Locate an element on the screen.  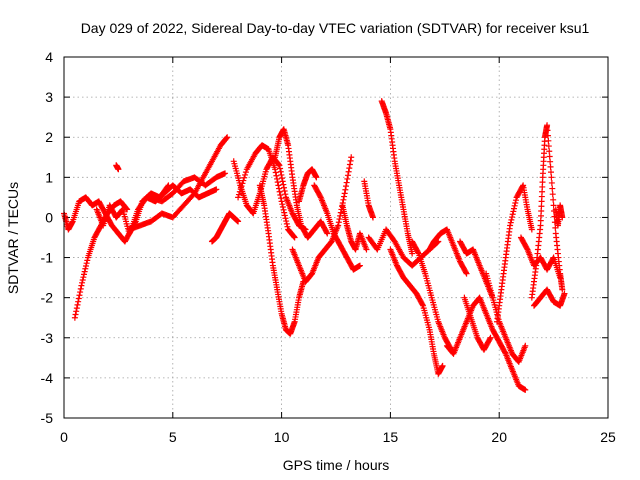
y-tick-label: -4 is located at coordinates (47, 378).